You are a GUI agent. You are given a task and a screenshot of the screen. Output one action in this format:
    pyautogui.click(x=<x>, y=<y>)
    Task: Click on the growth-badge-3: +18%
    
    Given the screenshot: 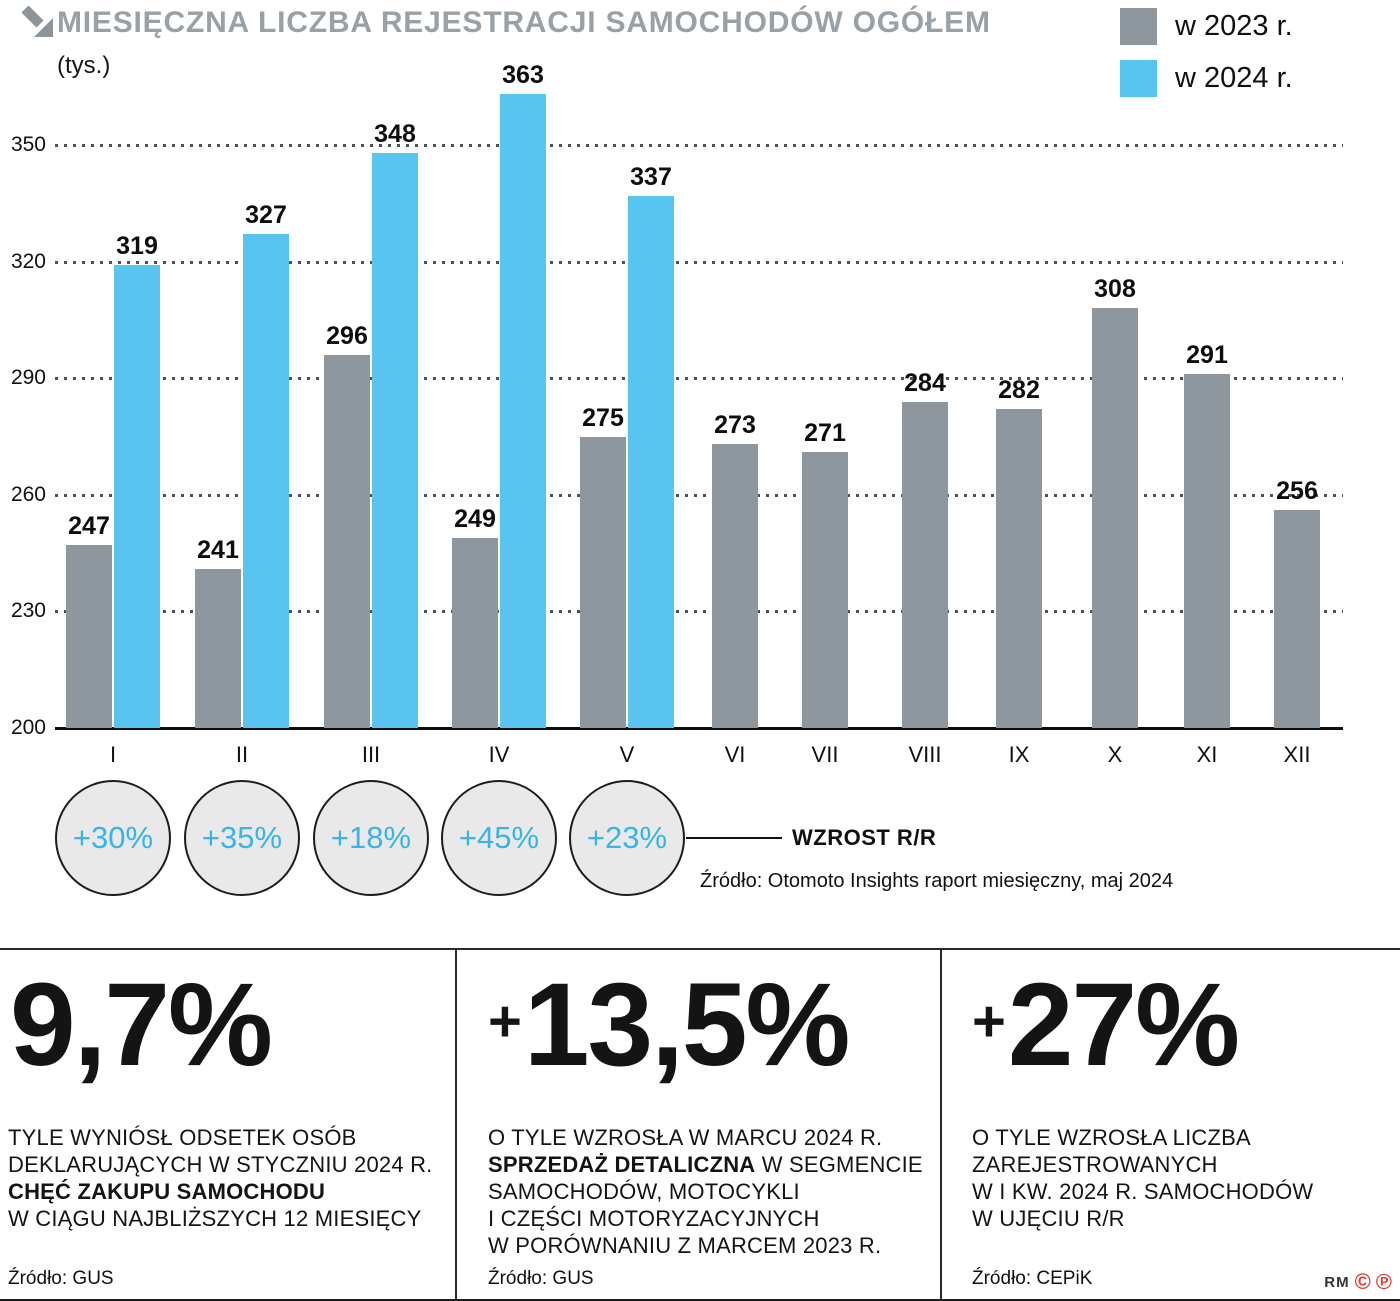 What is the action you would take?
    pyautogui.click(x=371, y=838)
    